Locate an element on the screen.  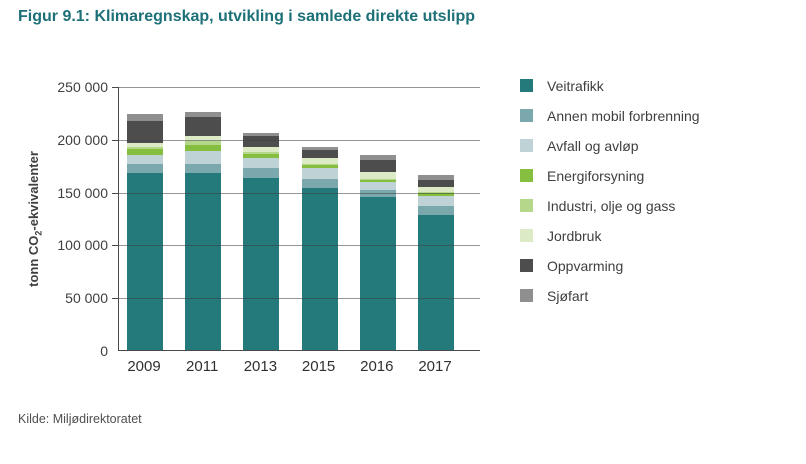
legend-item: Jordbruk is located at coordinates (610, 235).